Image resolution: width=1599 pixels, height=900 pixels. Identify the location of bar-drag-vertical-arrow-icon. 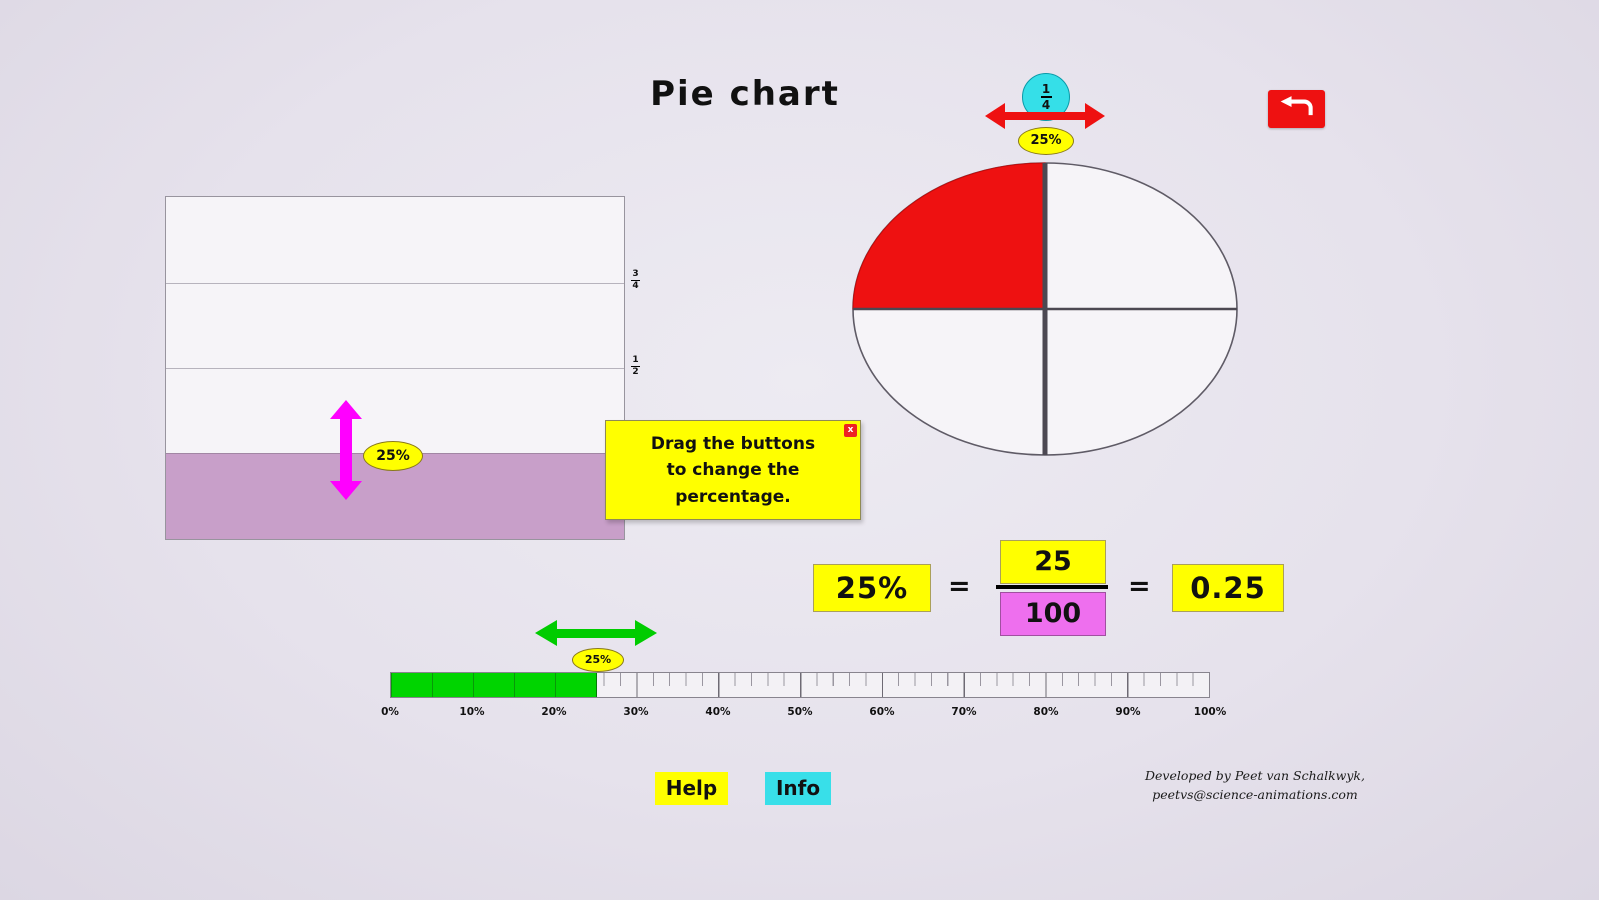
(346, 452).